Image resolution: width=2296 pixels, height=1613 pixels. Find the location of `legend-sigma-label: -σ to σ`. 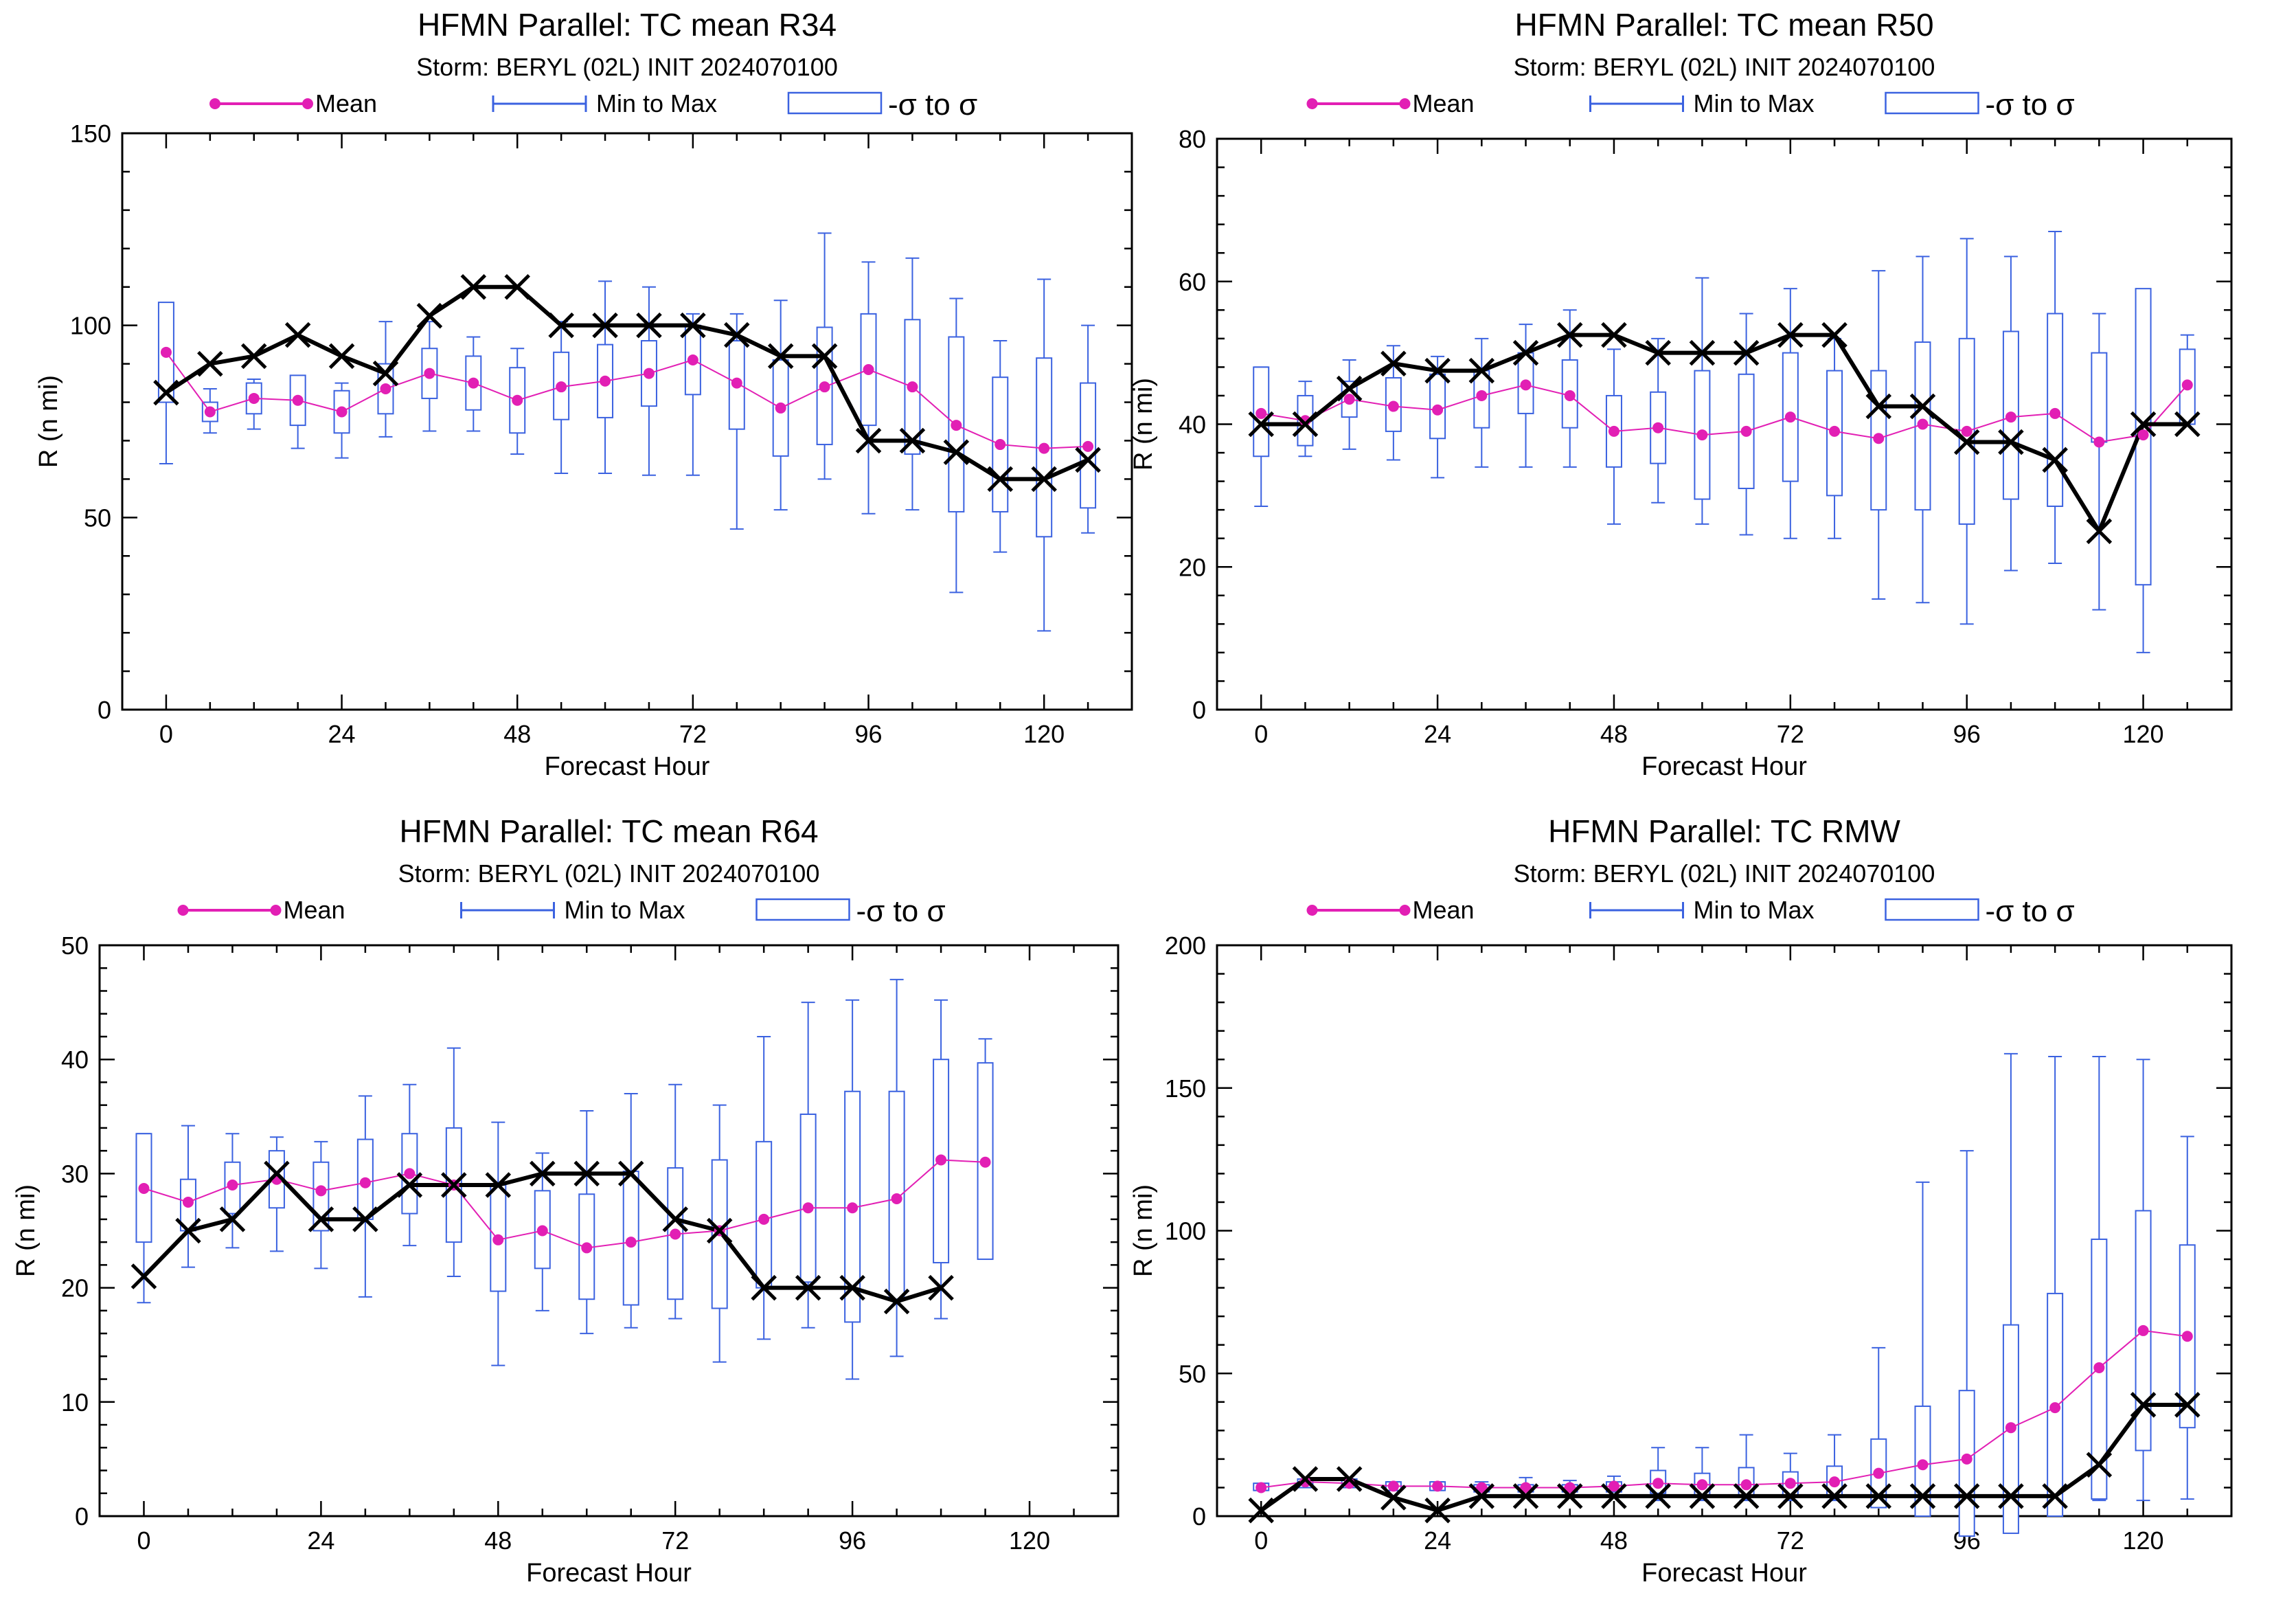

legend-sigma-label: -σ to σ is located at coordinates (2030, 105).